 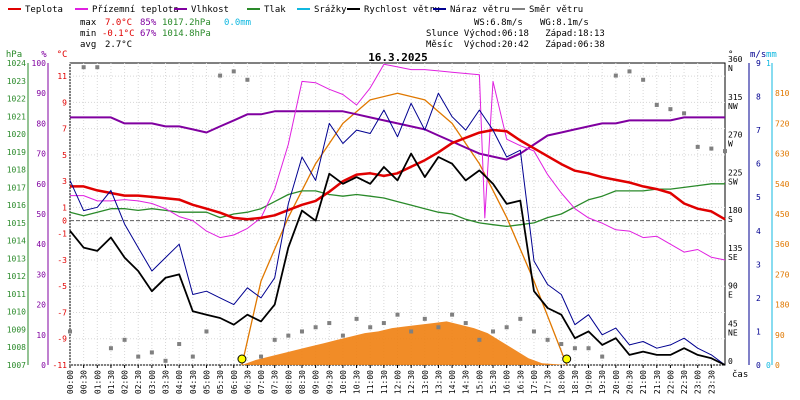 I want to click on pressure-tick-label: 1022, so click(x=16, y=99).